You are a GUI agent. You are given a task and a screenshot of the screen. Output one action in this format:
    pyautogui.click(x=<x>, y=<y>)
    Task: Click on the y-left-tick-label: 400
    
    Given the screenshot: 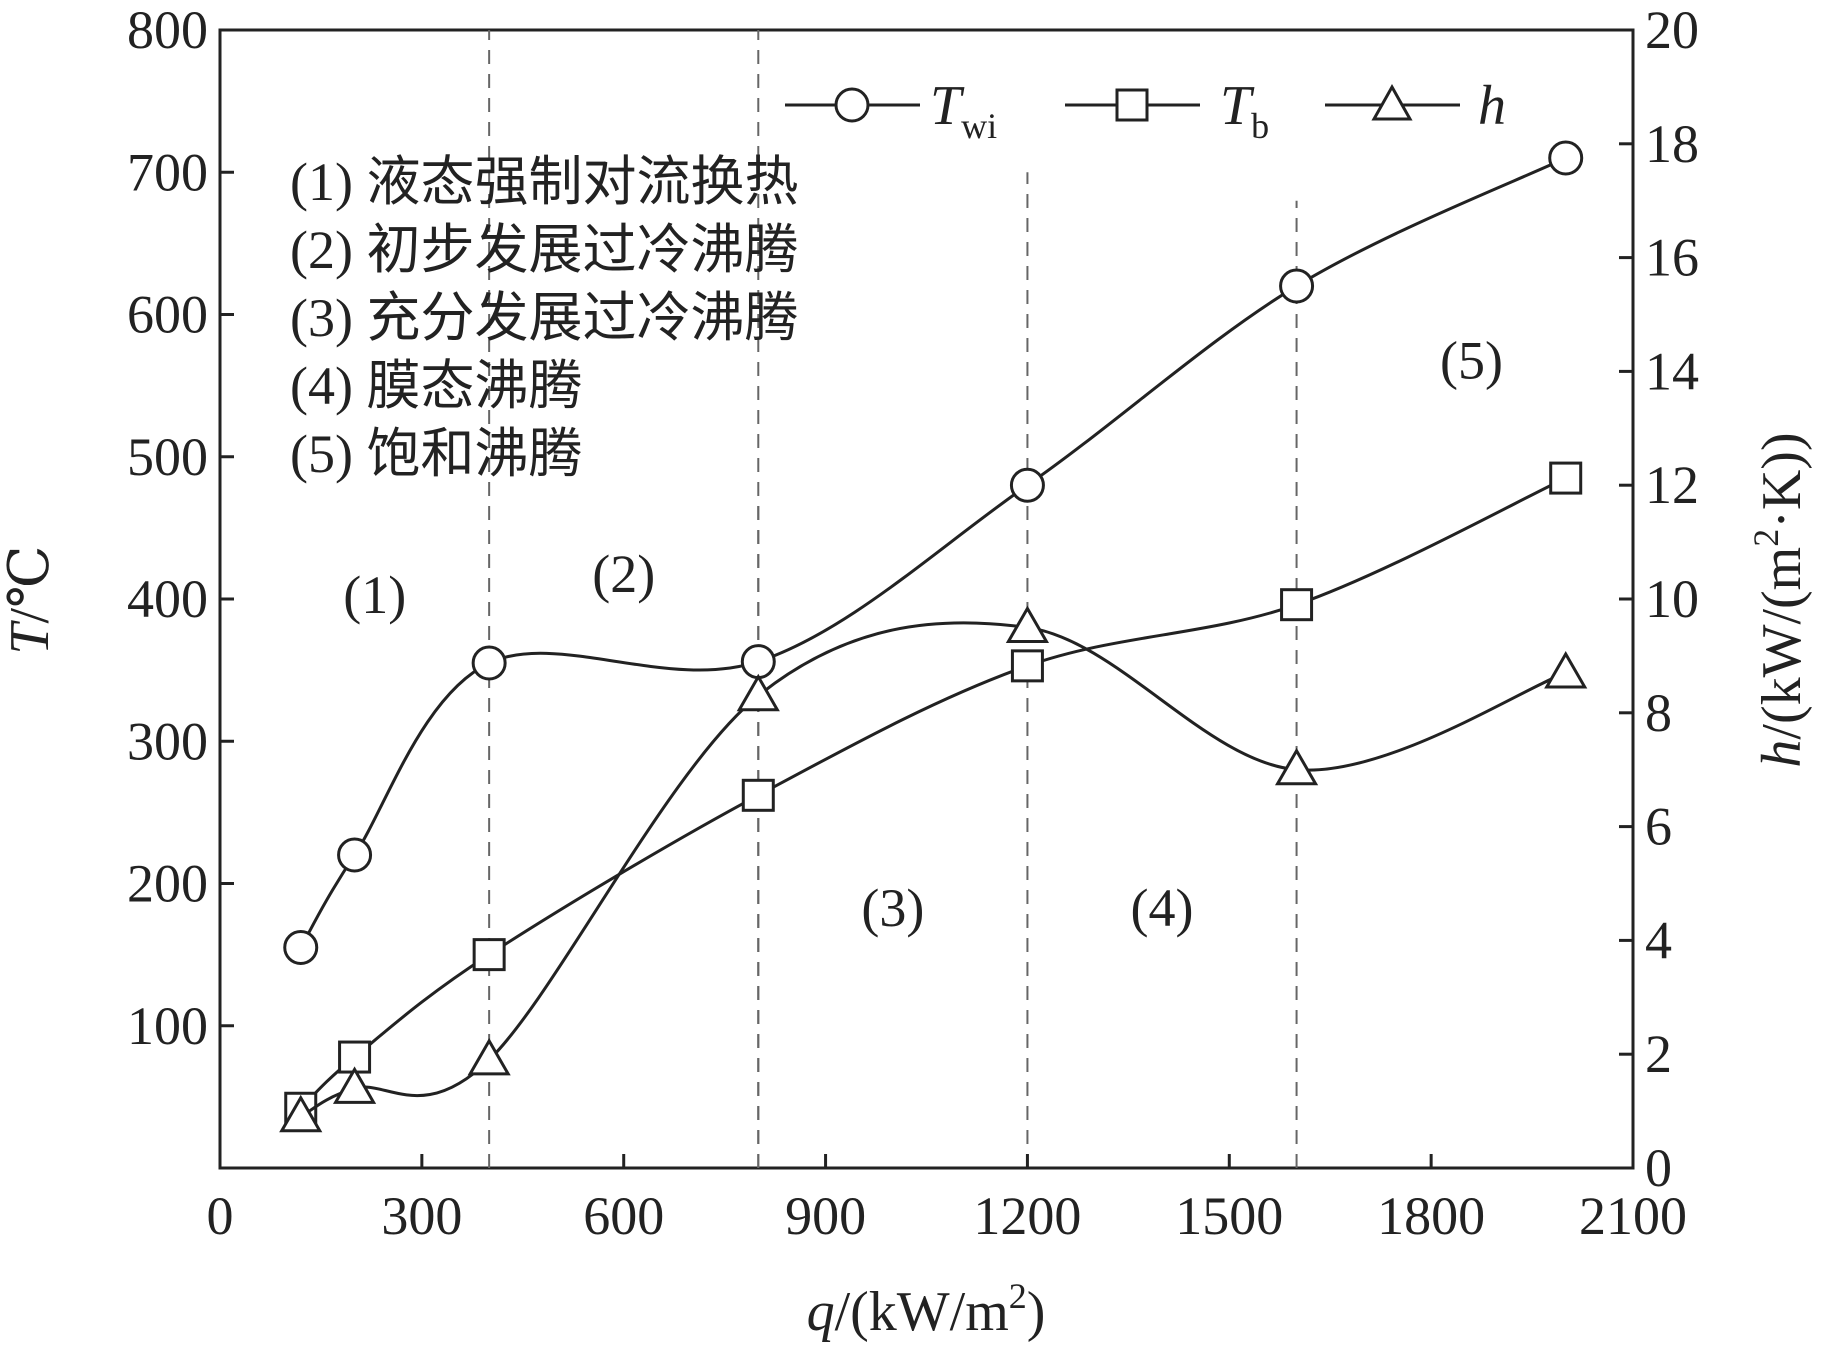 What is the action you would take?
    pyautogui.click(x=167, y=599)
    